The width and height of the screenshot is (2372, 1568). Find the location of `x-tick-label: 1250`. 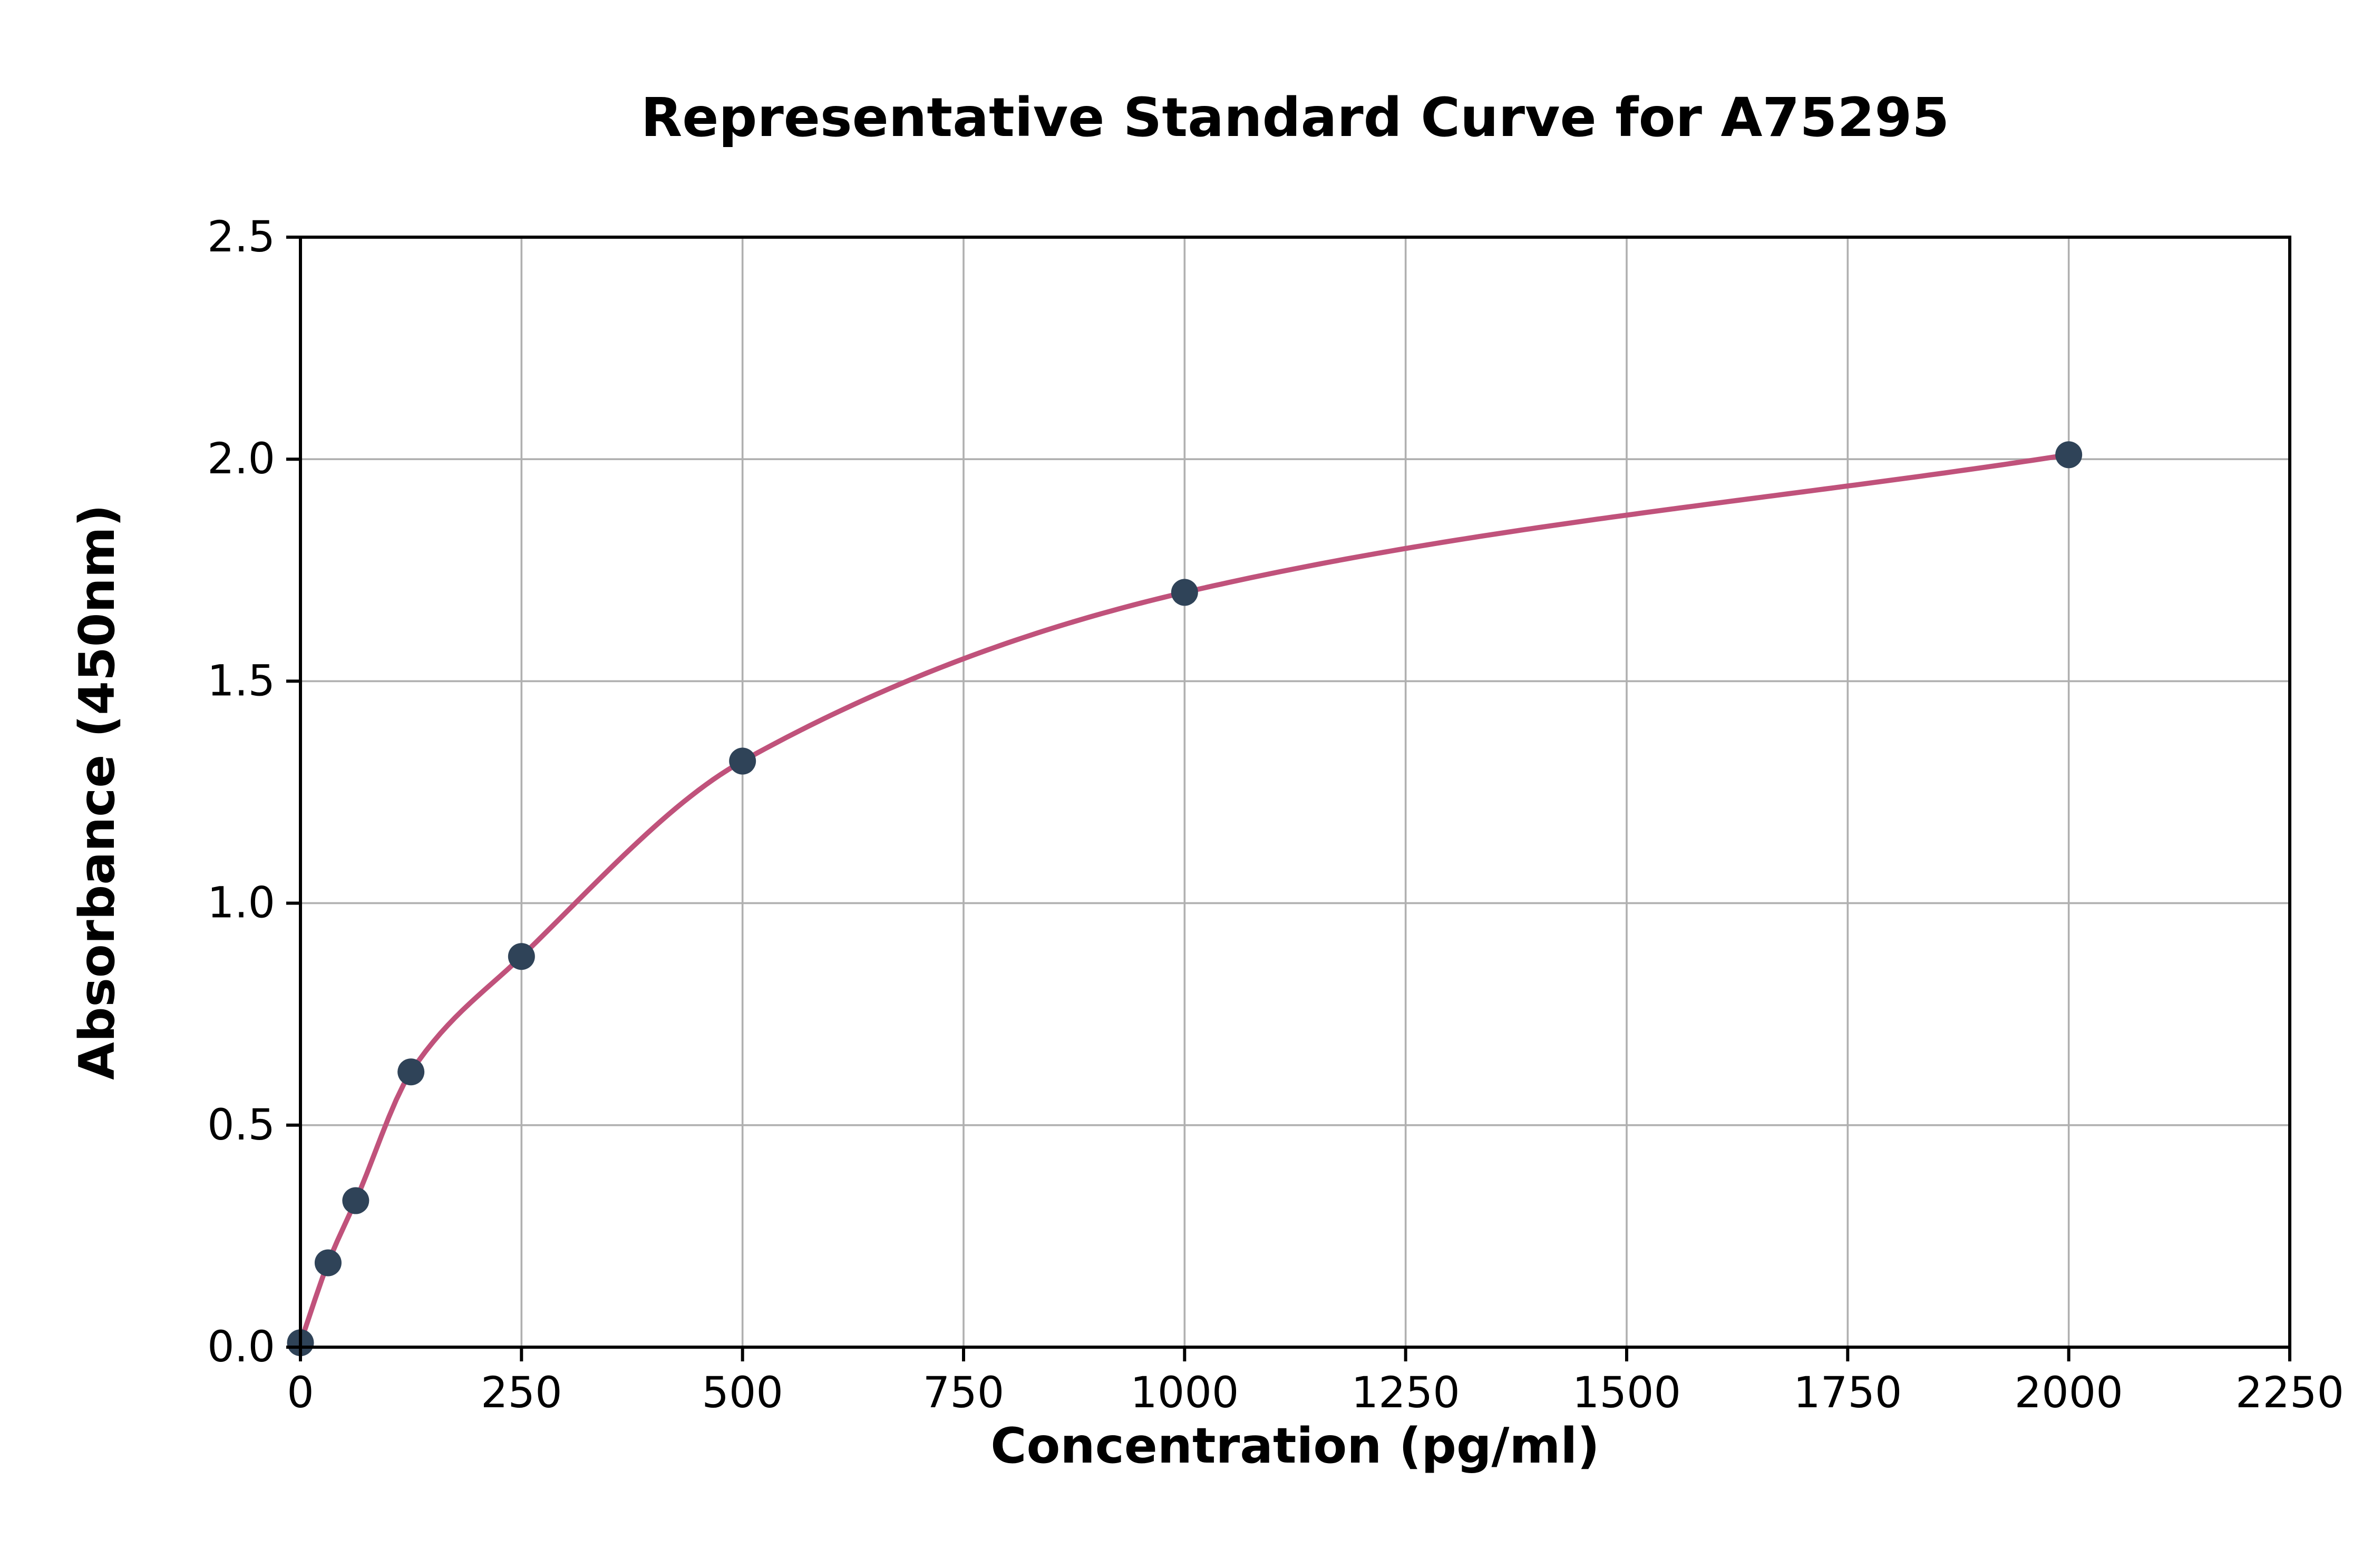

x-tick-label: 1250 is located at coordinates (1406, 1393).